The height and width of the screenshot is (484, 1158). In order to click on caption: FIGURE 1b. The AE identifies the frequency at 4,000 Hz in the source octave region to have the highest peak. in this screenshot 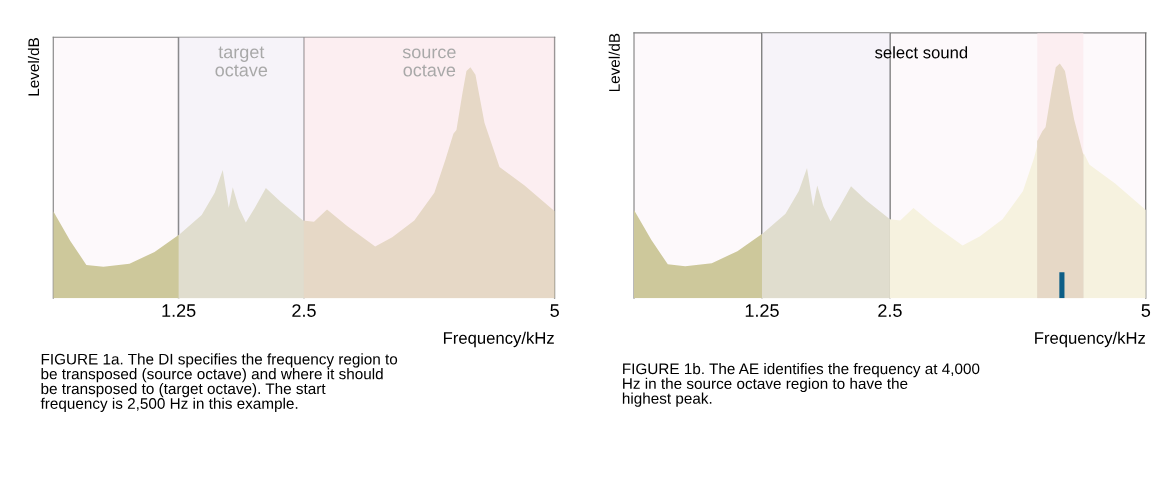, I will do `click(801, 385)`.